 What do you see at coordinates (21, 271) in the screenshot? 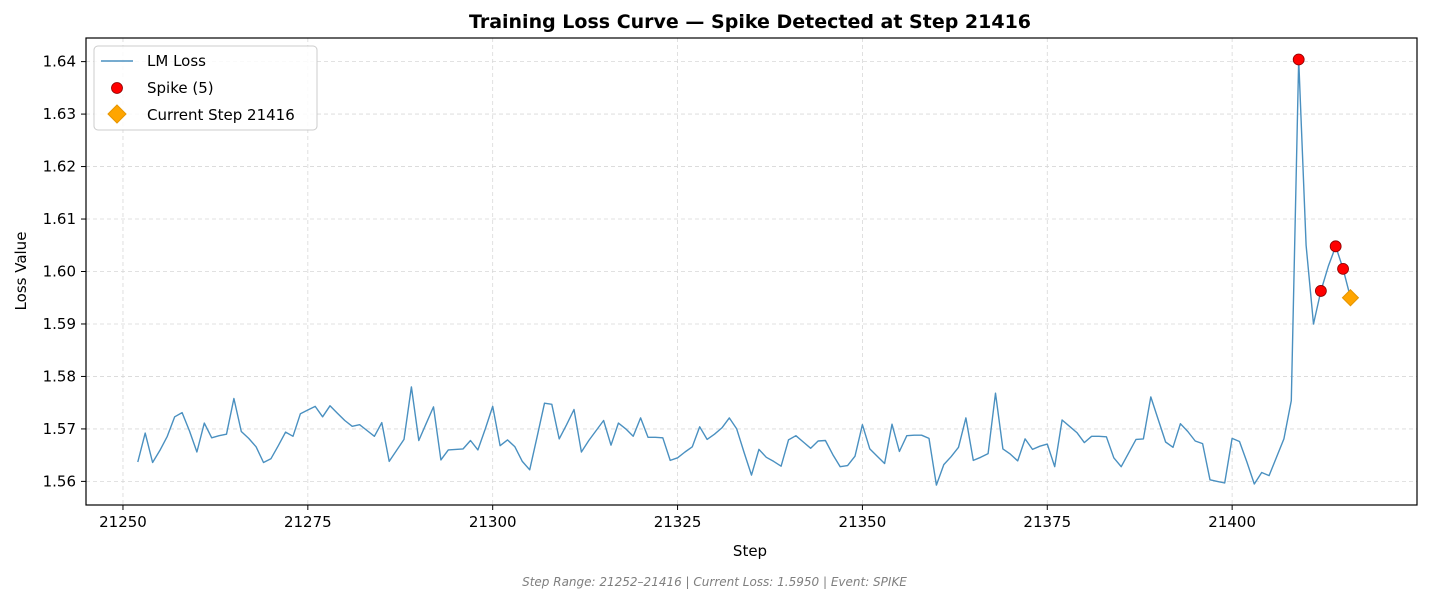
I see `y-axis-label: Loss Value` at bounding box center [21, 271].